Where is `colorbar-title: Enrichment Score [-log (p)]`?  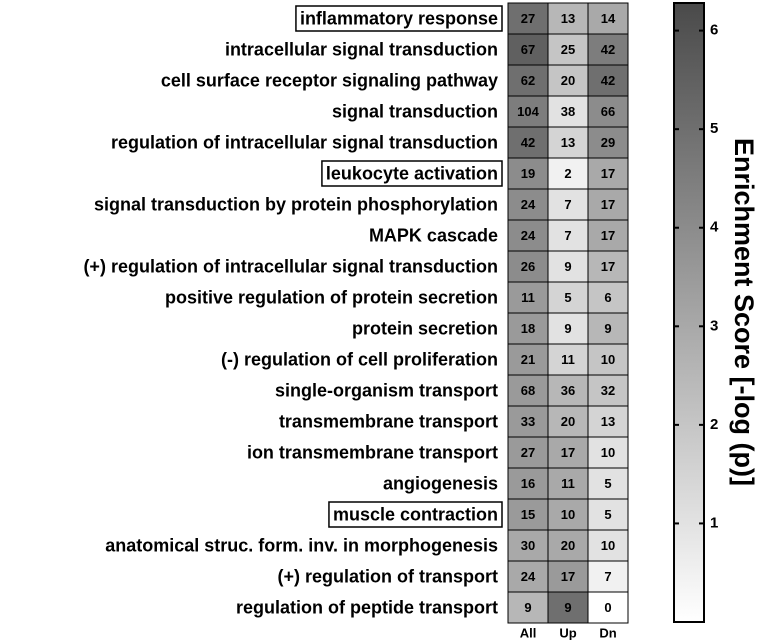 colorbar-title: Enrichment Score [-log (p)] is located at coordinates (744, 312).